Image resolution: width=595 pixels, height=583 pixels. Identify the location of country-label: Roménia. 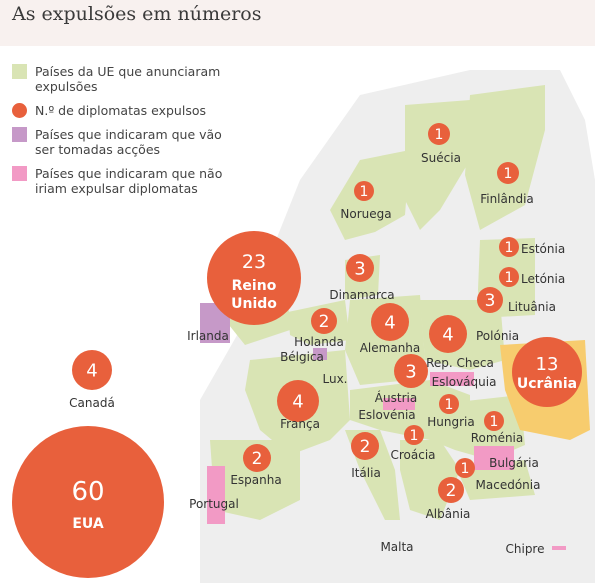
(497, 438).